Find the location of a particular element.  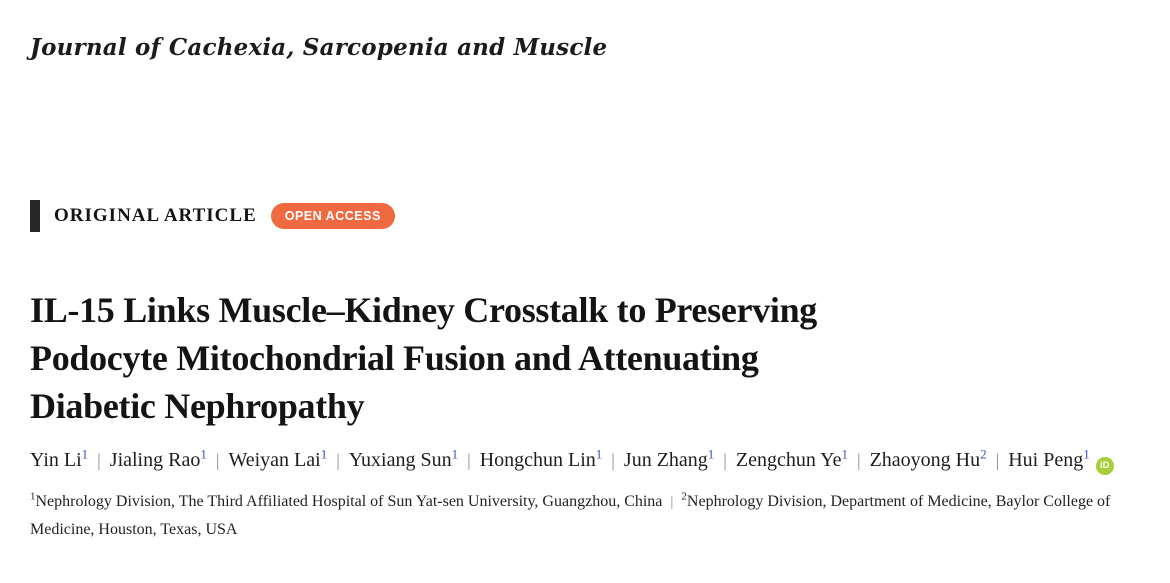

author-name: Hongchun Lin1 is located at coordinates (541, 458).